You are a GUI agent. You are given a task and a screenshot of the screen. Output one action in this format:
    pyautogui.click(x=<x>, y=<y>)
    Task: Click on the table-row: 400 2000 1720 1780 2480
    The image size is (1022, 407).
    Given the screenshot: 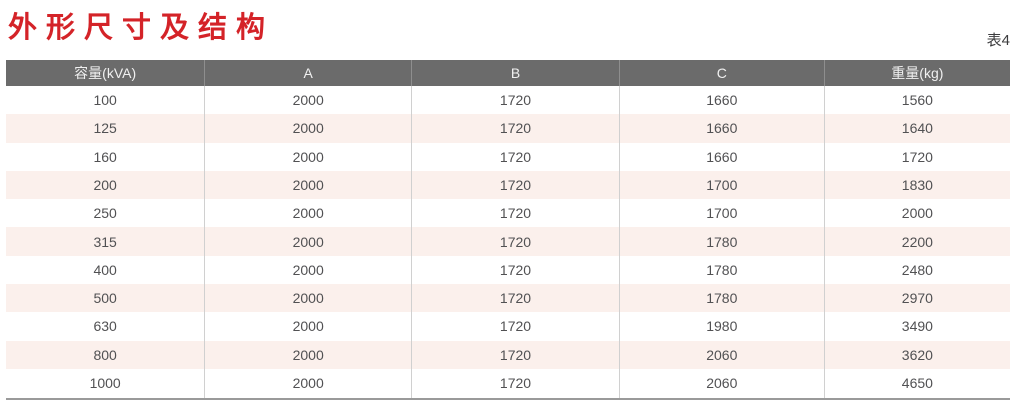 What is the action you would take?
    pyautogui.click(x=508, y=269)
    